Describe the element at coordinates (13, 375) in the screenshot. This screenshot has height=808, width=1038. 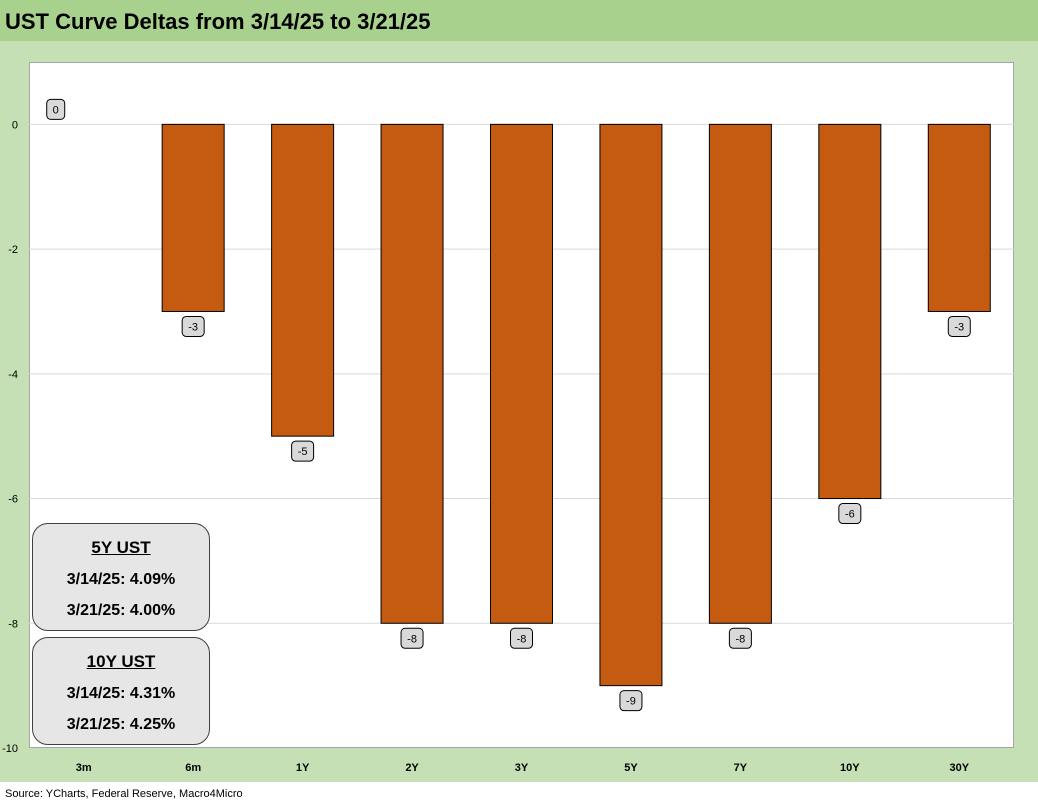
I see `y-tick-label: -4` at that location.